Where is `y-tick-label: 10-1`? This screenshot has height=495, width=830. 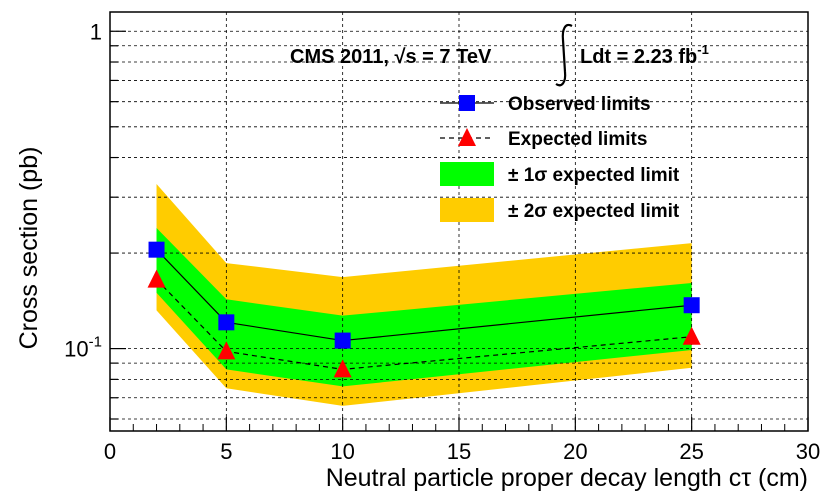 y-tick-label: 10-1 is located at coordinates (83, 348).